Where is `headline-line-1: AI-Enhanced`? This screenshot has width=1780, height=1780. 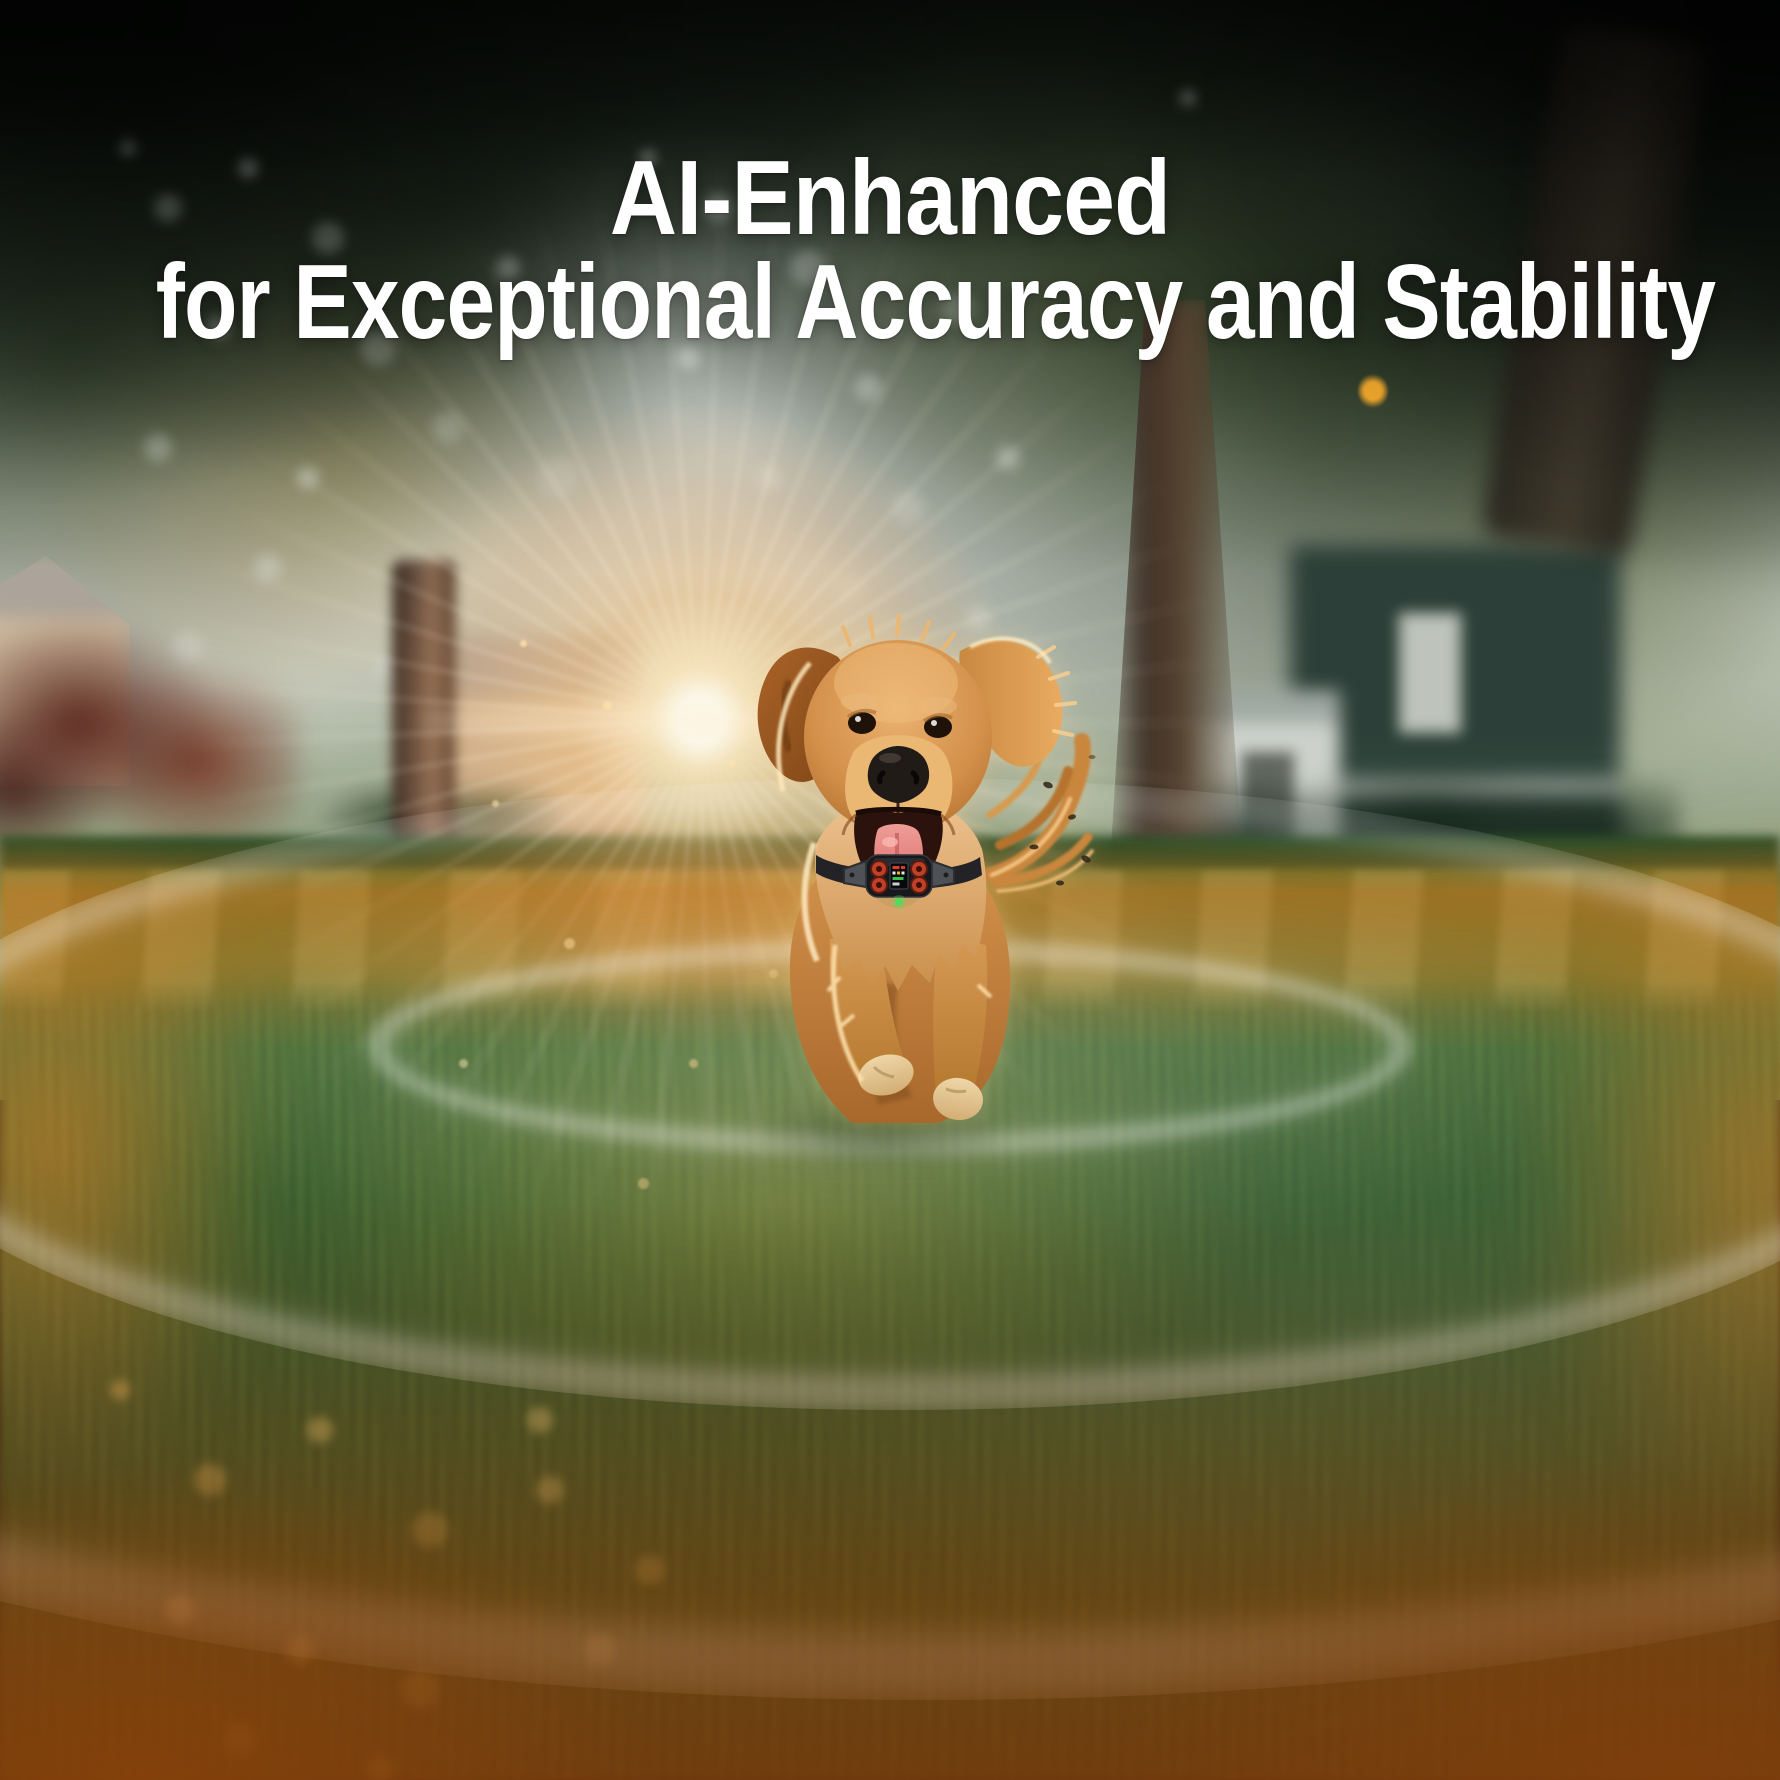
headline-line-1: AI-Enhanced is located at coordinates (890, 198).